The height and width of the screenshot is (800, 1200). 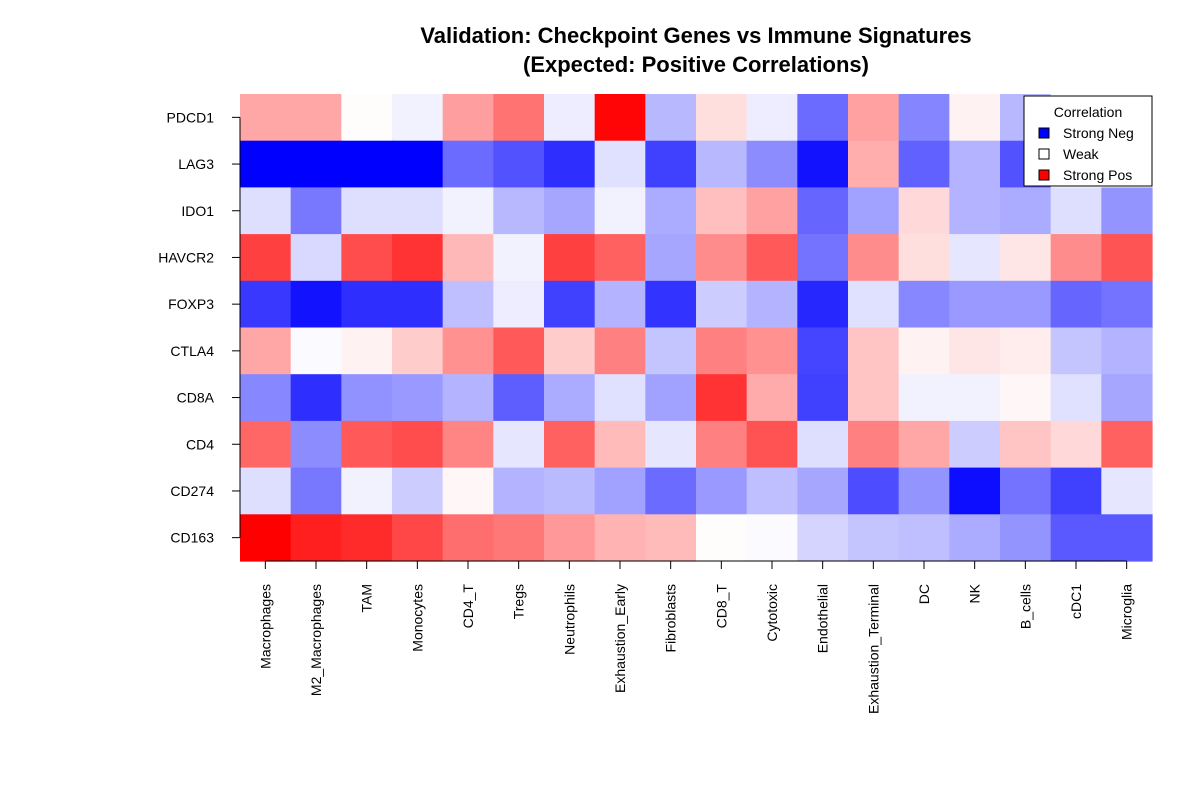 I want to click on y-tick-label: CD8A, so click(x=196, y=398).